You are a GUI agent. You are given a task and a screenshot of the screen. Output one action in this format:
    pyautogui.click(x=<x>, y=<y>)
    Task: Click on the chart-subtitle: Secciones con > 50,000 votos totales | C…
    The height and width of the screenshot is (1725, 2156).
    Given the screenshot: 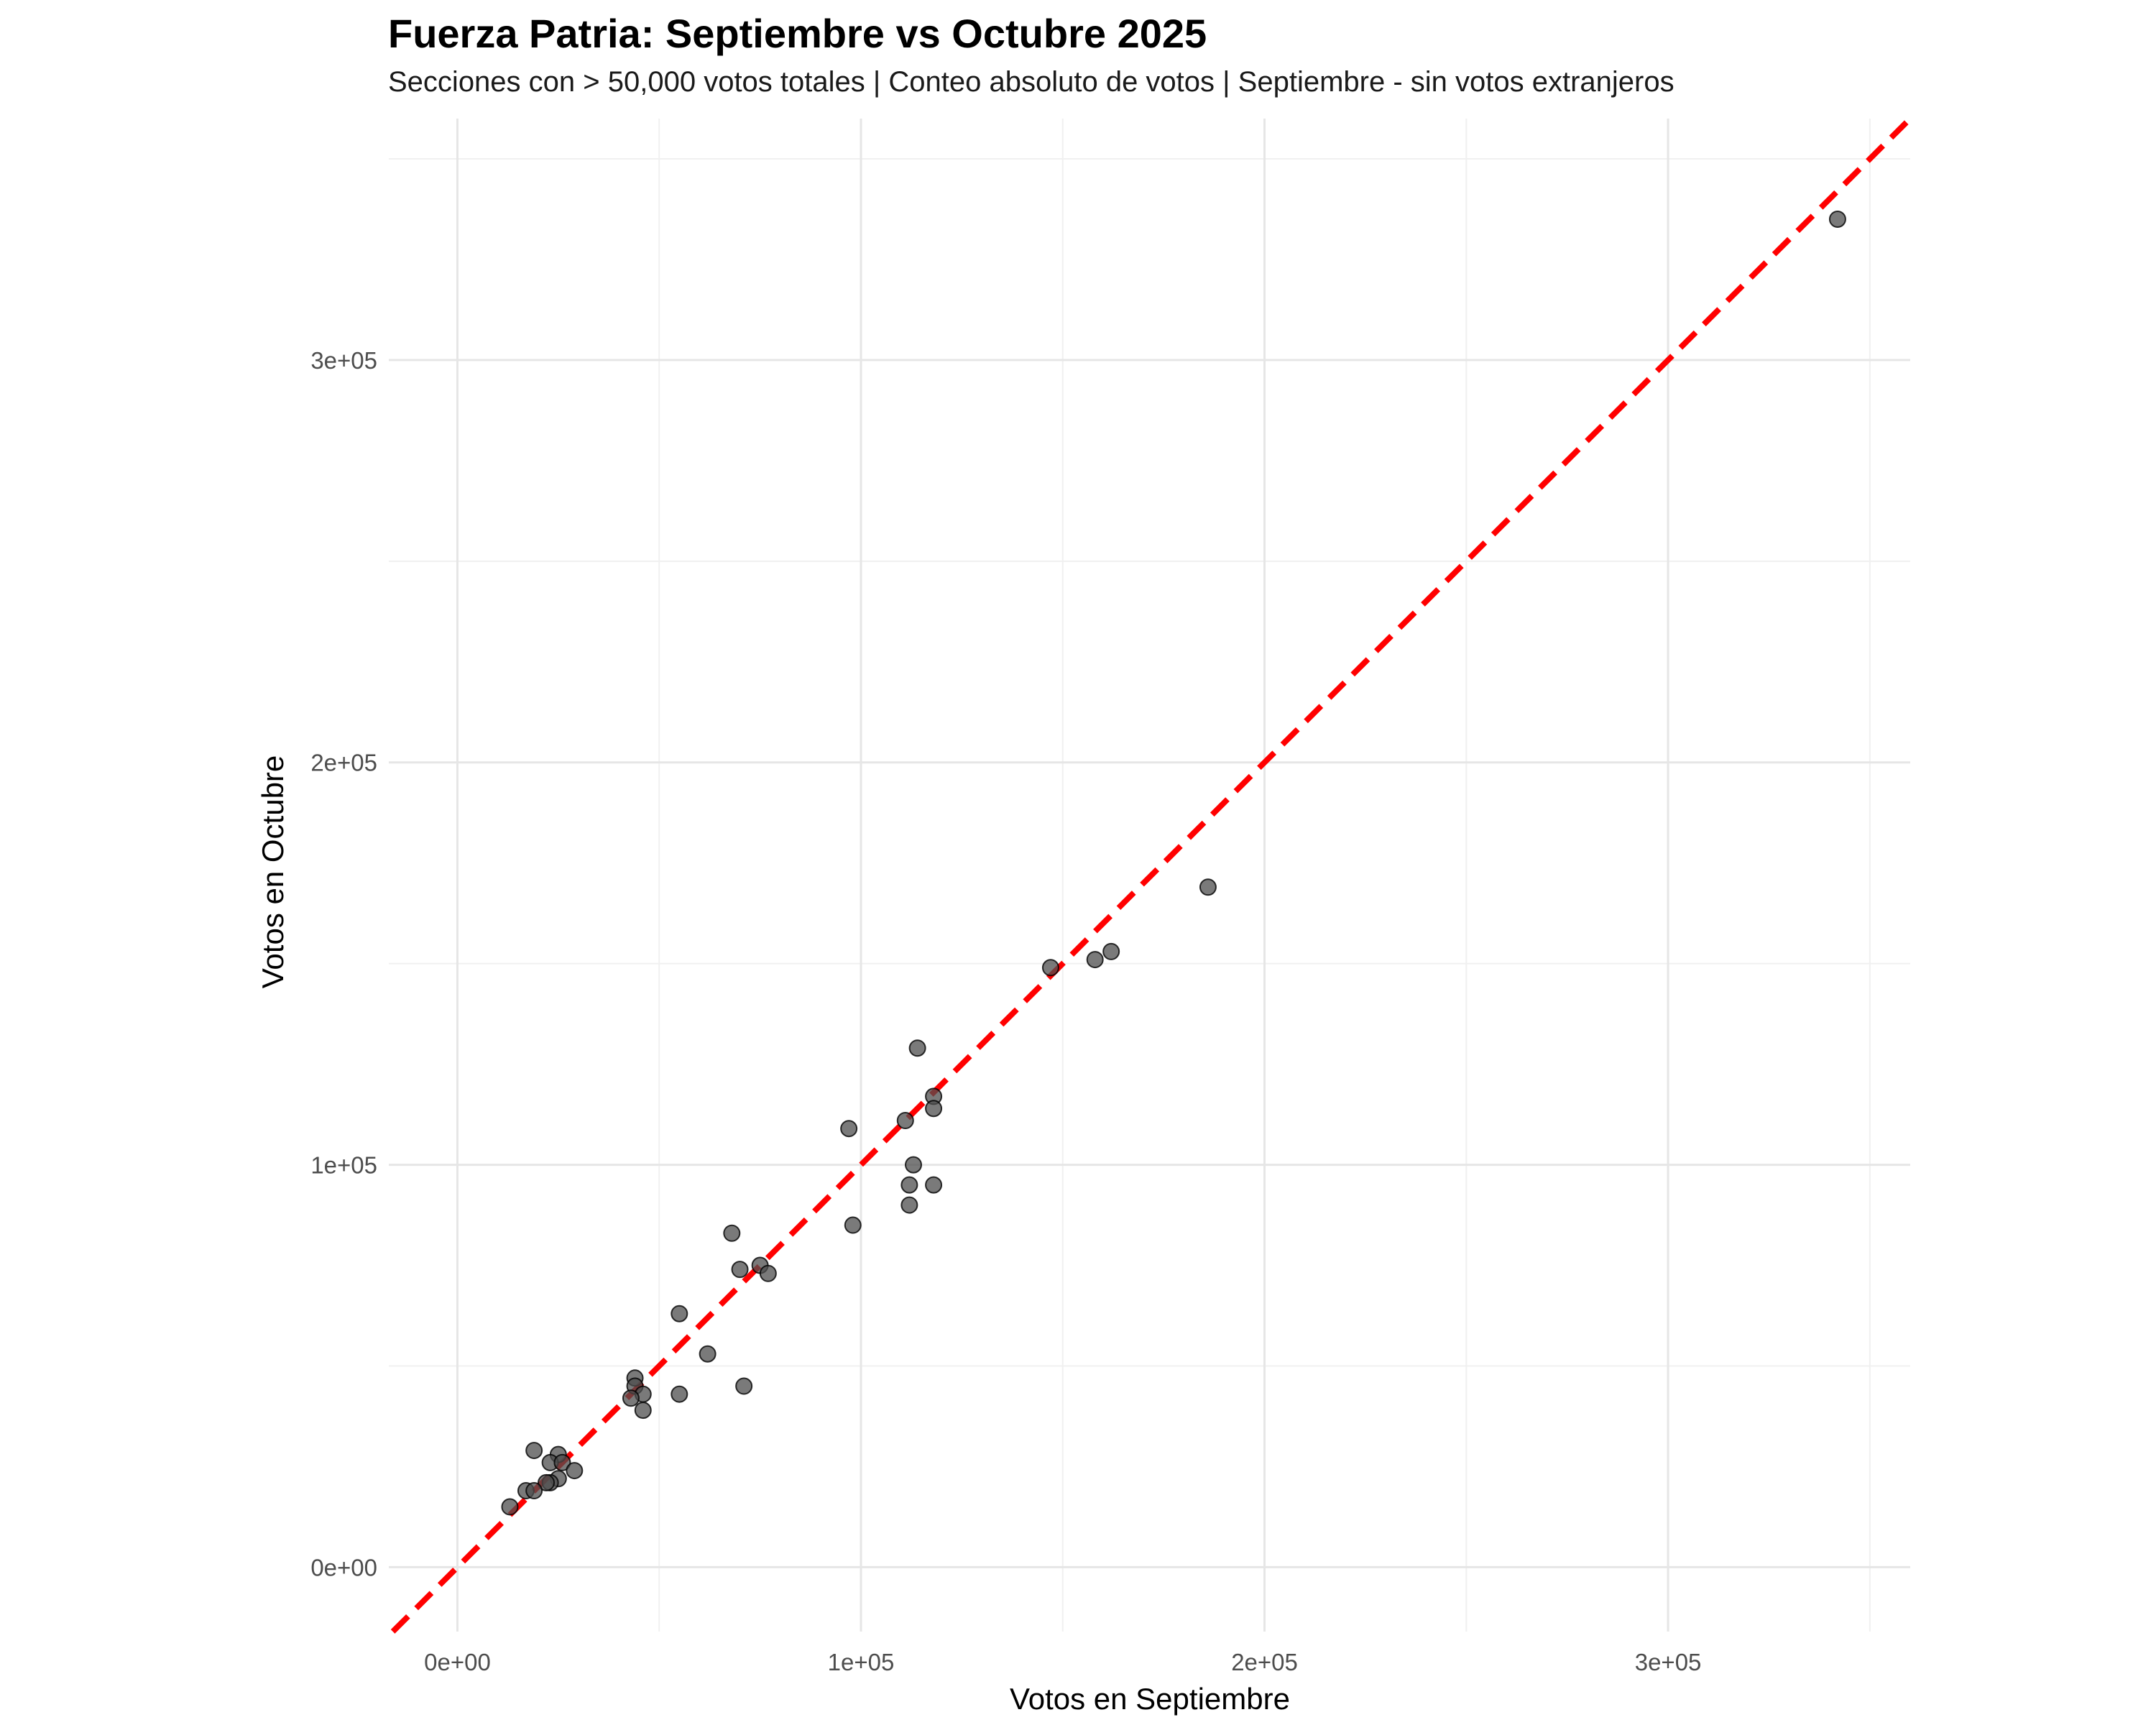 What is the action you would take?
    pyautogui.click(x=1031, y=82)
    